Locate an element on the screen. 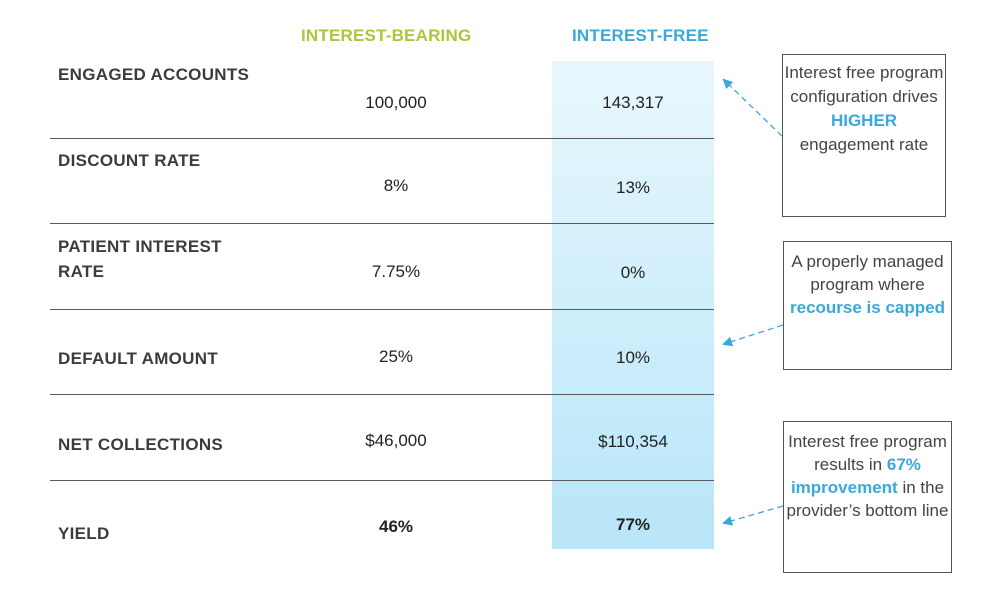 This screenshot has height=606, width=1007. default-amount-bearing: 25% is located at coordinates (396, 356).